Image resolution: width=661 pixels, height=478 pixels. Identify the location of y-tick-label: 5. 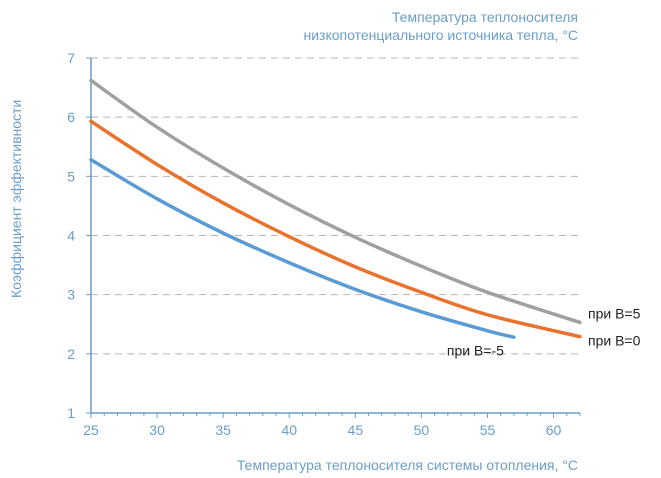
(71, 176).